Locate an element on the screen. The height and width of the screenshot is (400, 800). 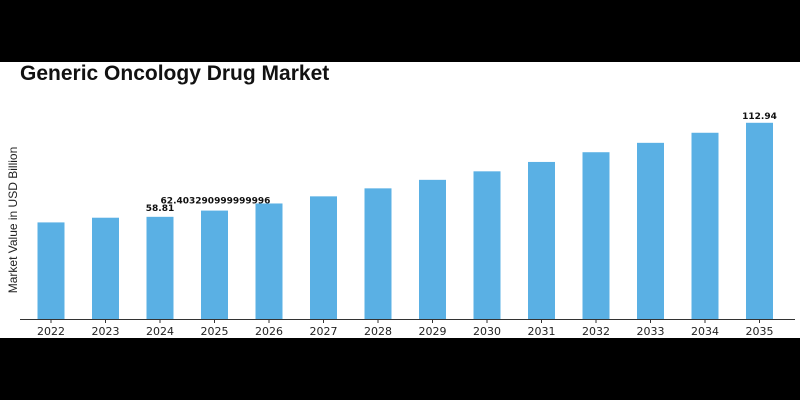
x-tick-label-2033: 2033 is located at coordinates (651, 331).